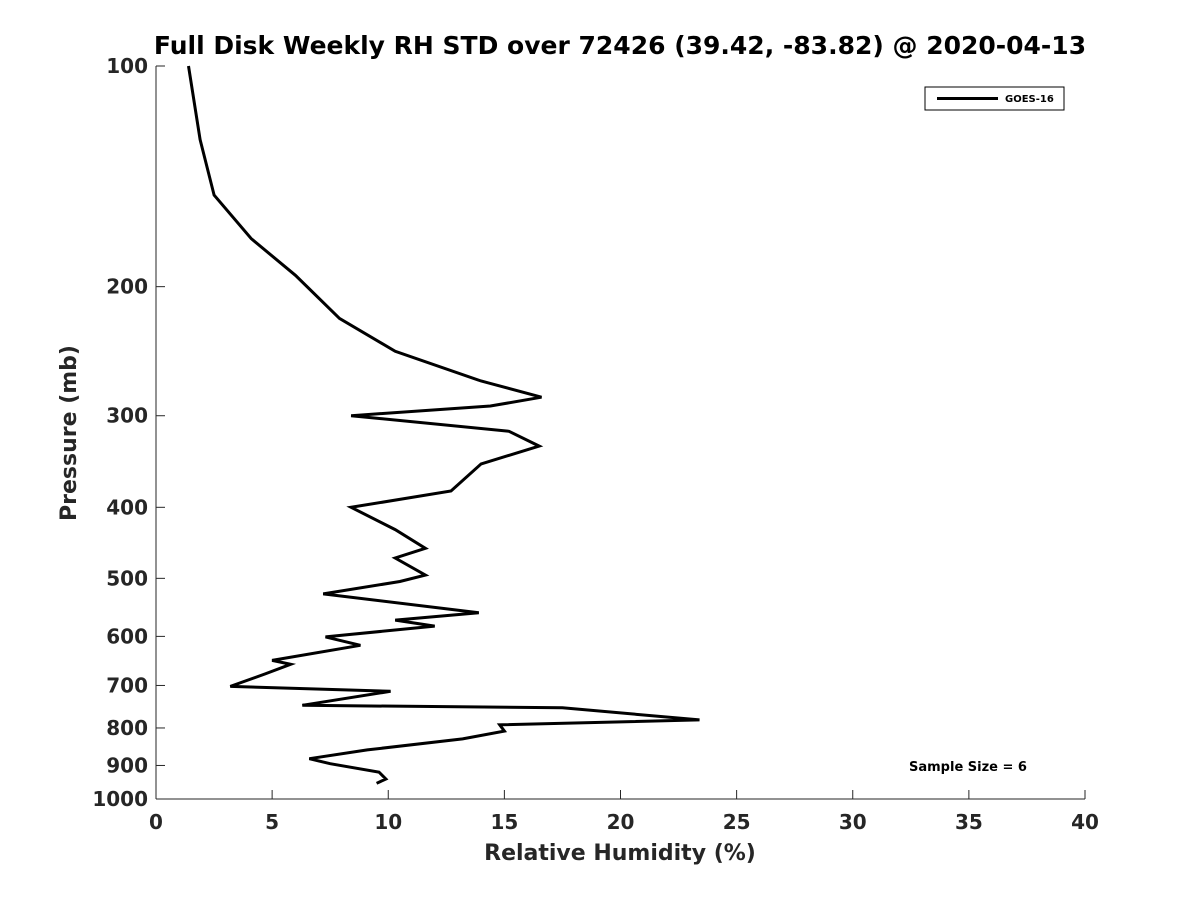 The height and width of the screenshot is (900, 1200). I want to click on y-tick-label: 700, so click(127, 685).